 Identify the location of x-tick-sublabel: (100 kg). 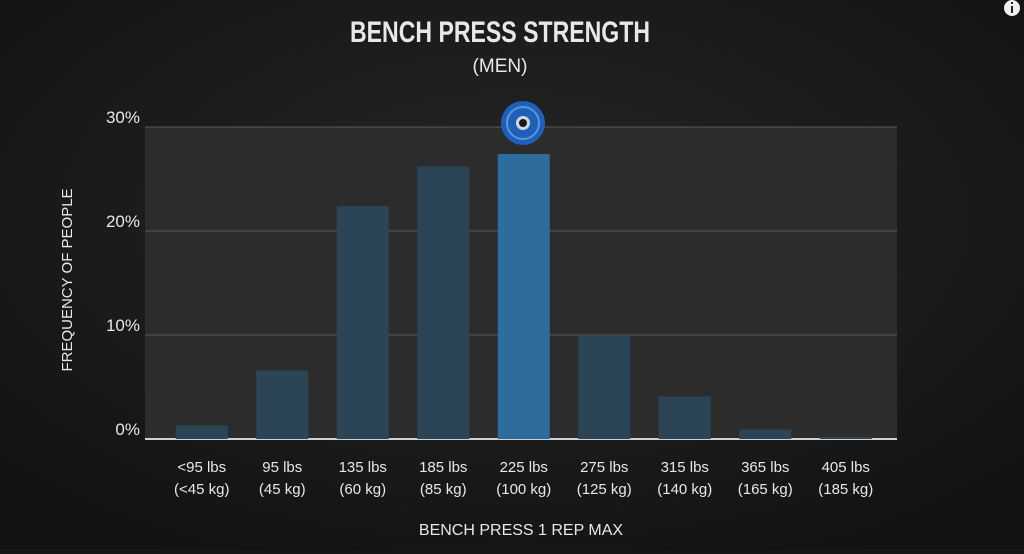
(523, 489).